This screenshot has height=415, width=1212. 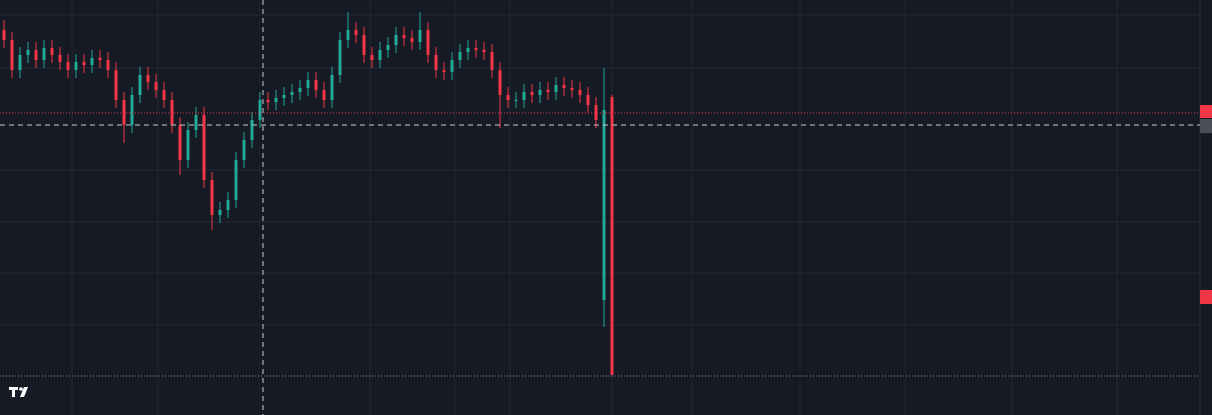 I want to click on crosshair-tag, so click(x=1206, y=126).